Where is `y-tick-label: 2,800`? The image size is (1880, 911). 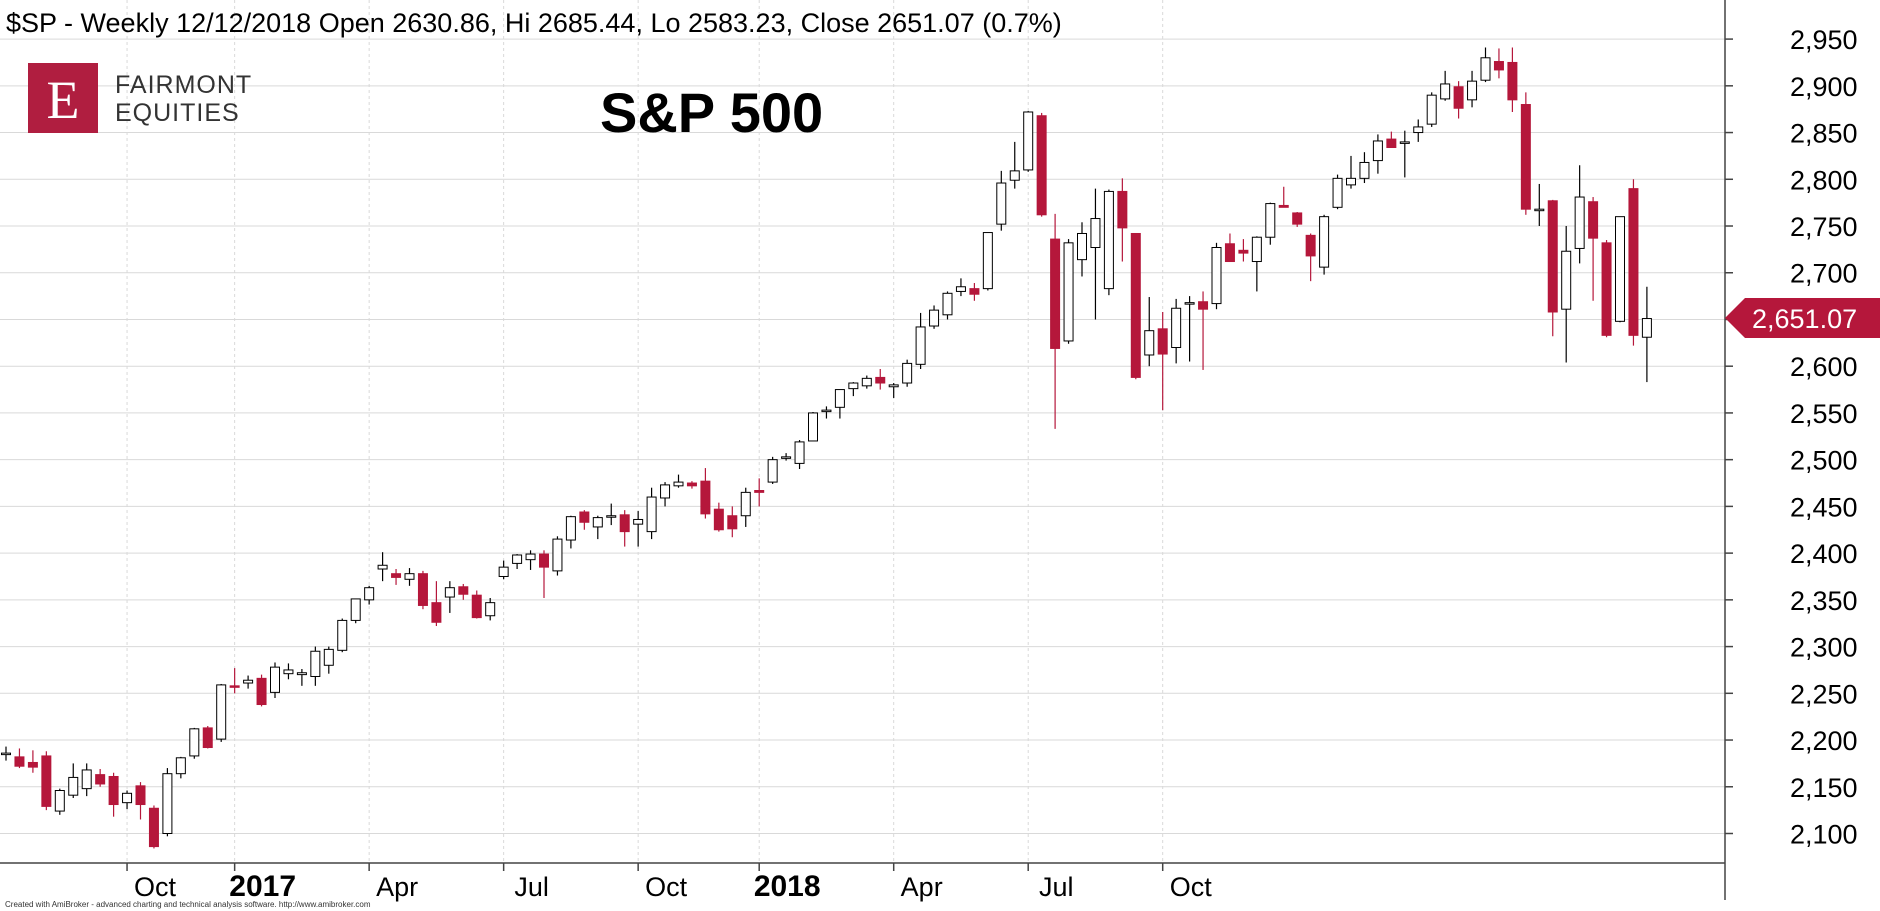
y-tick-label: 2,800 is located at coordinates (1824, 180).